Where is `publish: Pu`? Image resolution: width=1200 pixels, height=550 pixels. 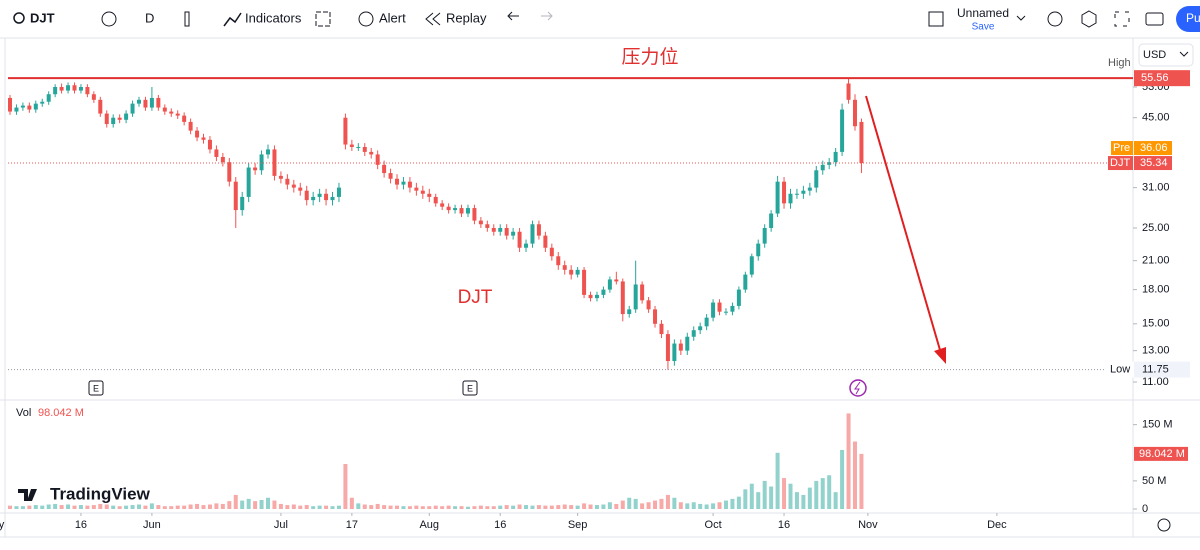 publish: Pu is located at coordinates (1193, 18).